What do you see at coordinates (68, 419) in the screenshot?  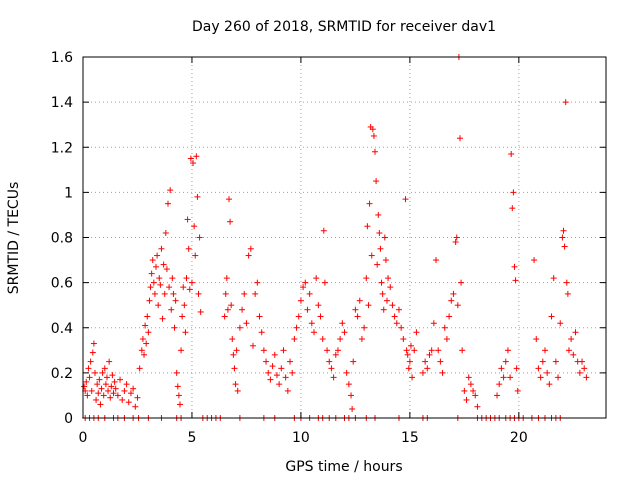 I see `y-tick-label: 0` at bounding box center [68, 419].